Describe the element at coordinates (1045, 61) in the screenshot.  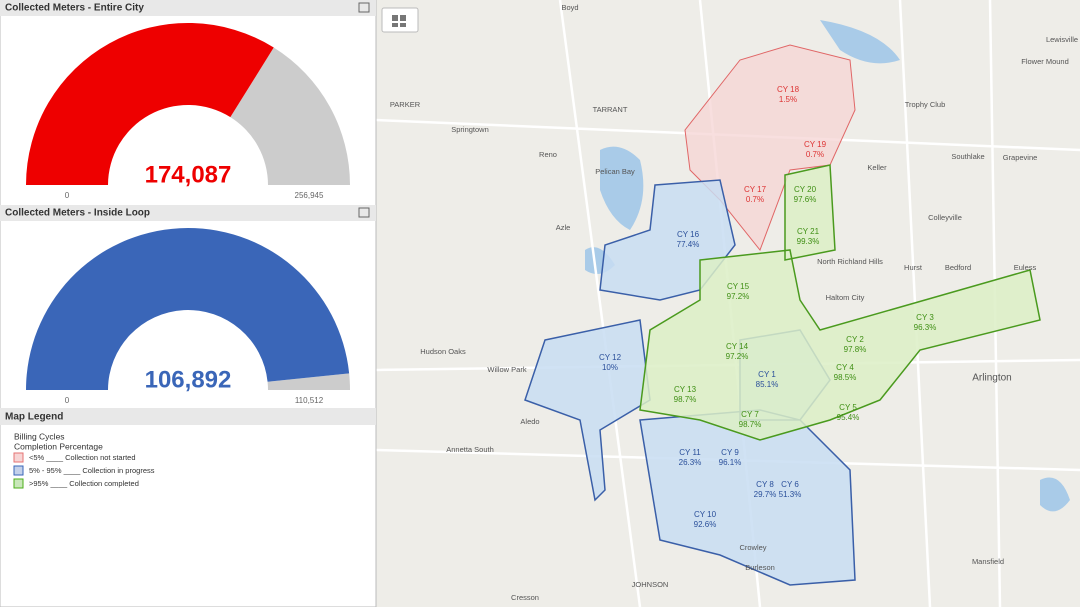
I see `place-label: Flower Mound` at that location.